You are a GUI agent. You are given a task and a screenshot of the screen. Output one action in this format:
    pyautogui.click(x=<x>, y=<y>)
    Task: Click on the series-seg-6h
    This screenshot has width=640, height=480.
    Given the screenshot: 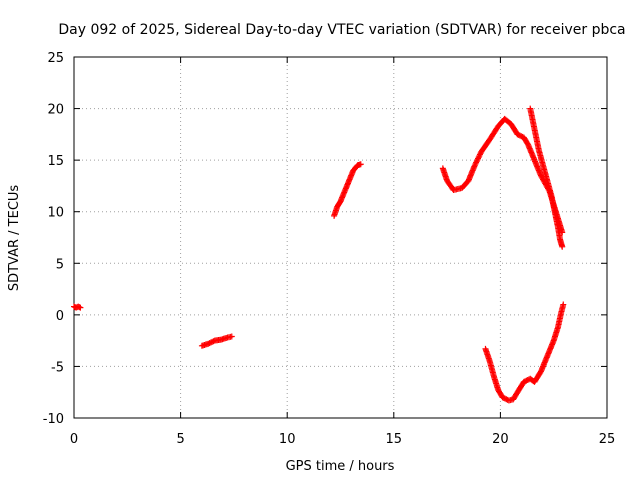 What is the action you would take?
    pyautogui.click(x=216, y=341)
    